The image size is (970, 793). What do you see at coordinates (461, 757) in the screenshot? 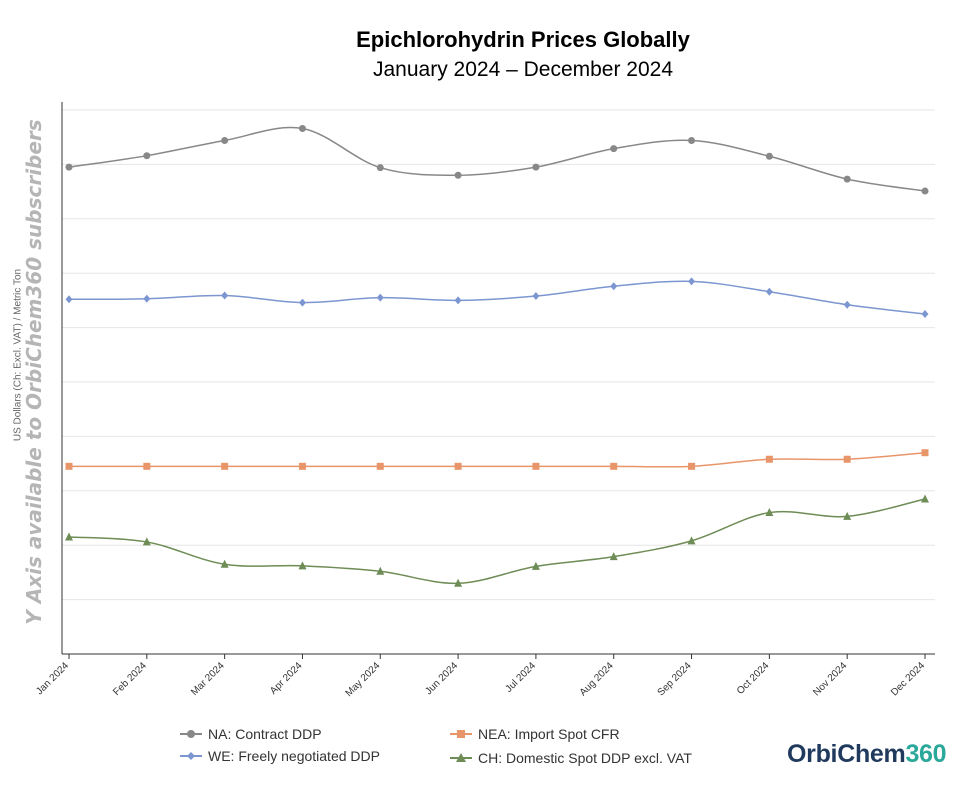
I see `legend-marker-triangle-icon` at bounding box center [461, 757].